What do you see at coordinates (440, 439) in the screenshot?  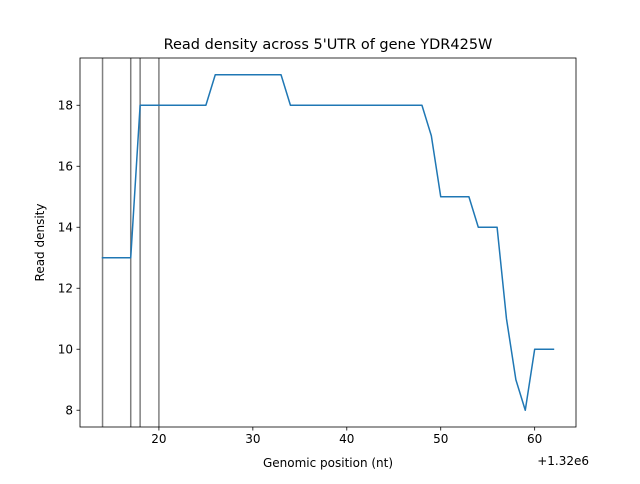 I see `x-tick-label: 50` at bounding box center [440, 439].